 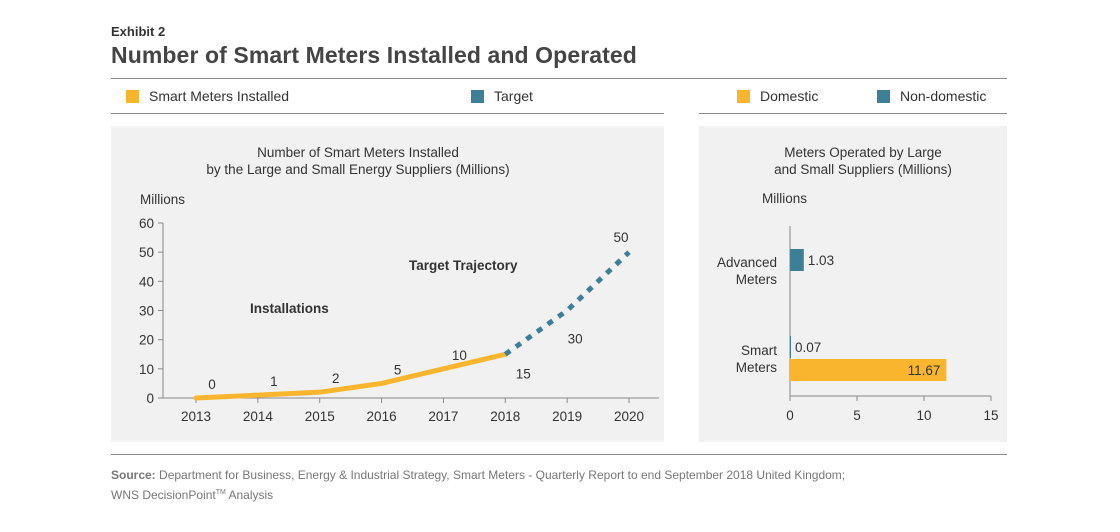 I want to click on legend-label: Domestic, so click(x=789, y=96).